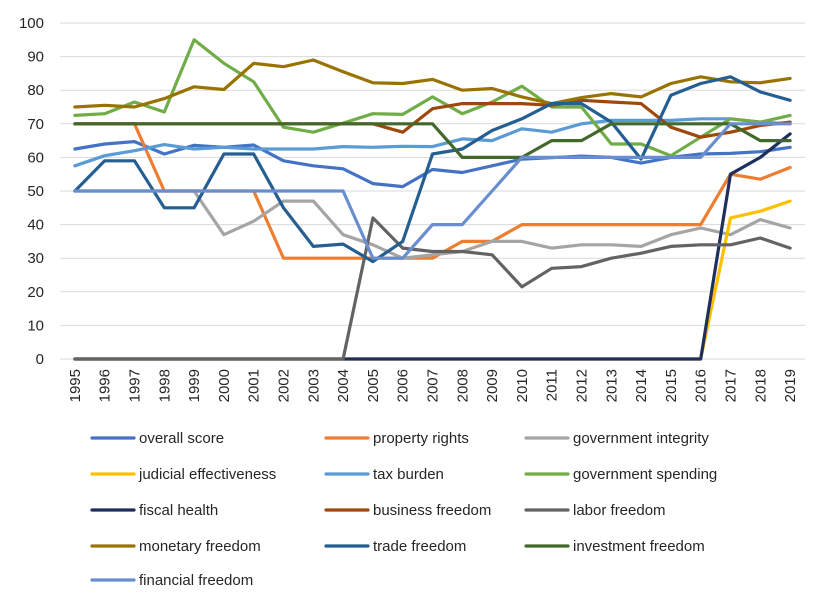 The image size is (827, 608). I want to click on x-tick-label: 2010, so click(522, 385).